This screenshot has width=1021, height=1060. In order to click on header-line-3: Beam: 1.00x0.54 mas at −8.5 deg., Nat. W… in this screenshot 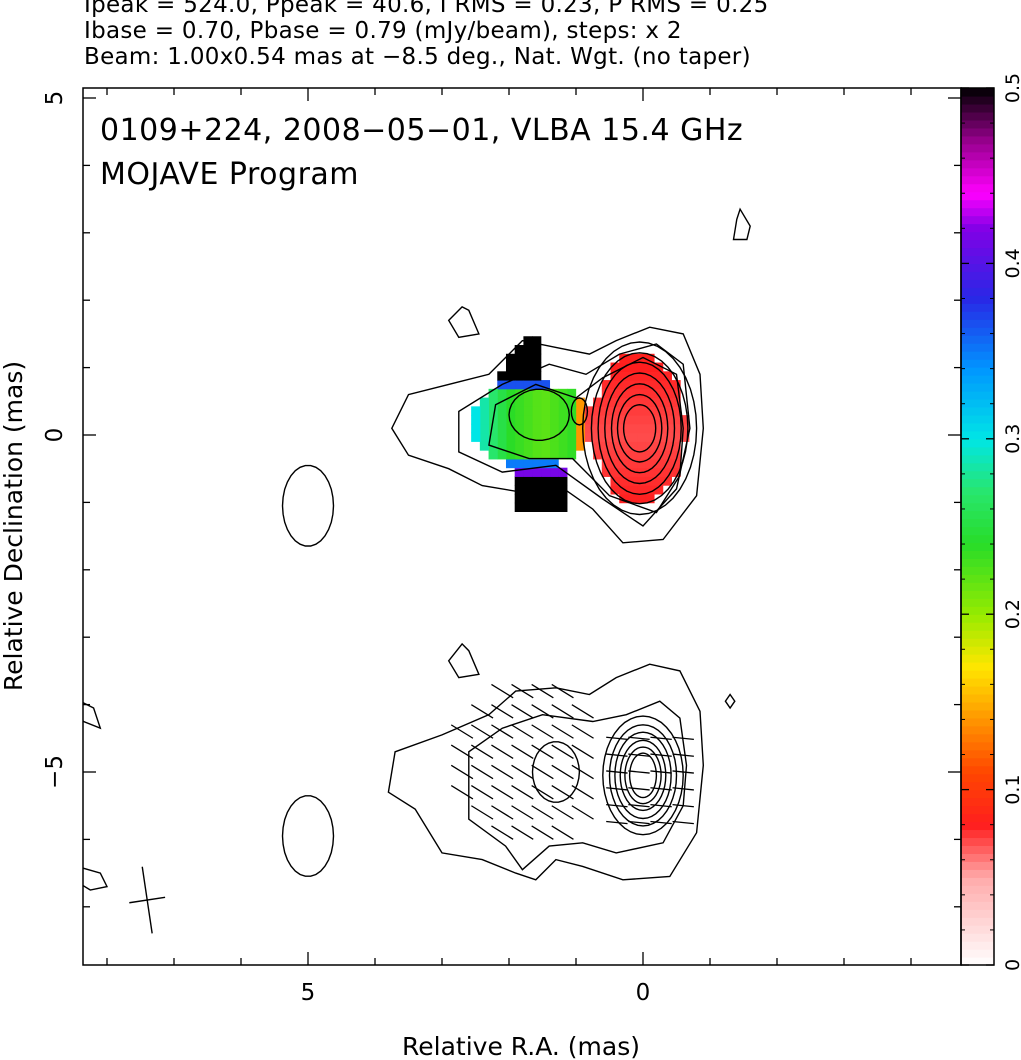, I will do `click(417, 57)`.